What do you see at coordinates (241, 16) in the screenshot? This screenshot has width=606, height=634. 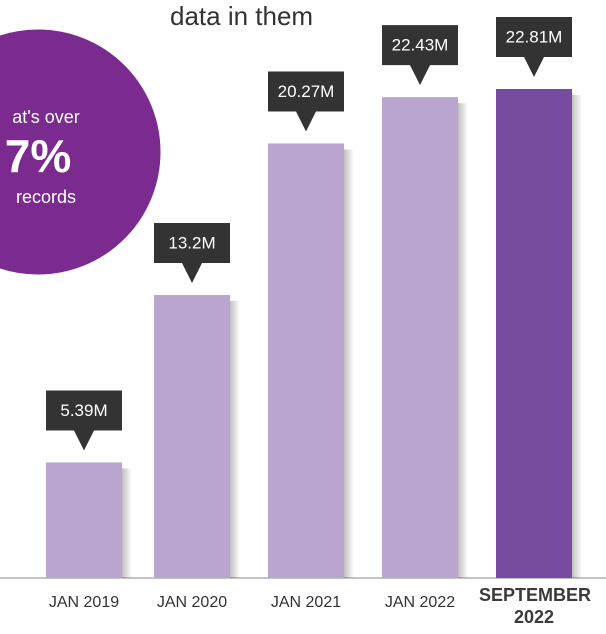 I see `chart-title: data in them` at bounding box center [241, 16].